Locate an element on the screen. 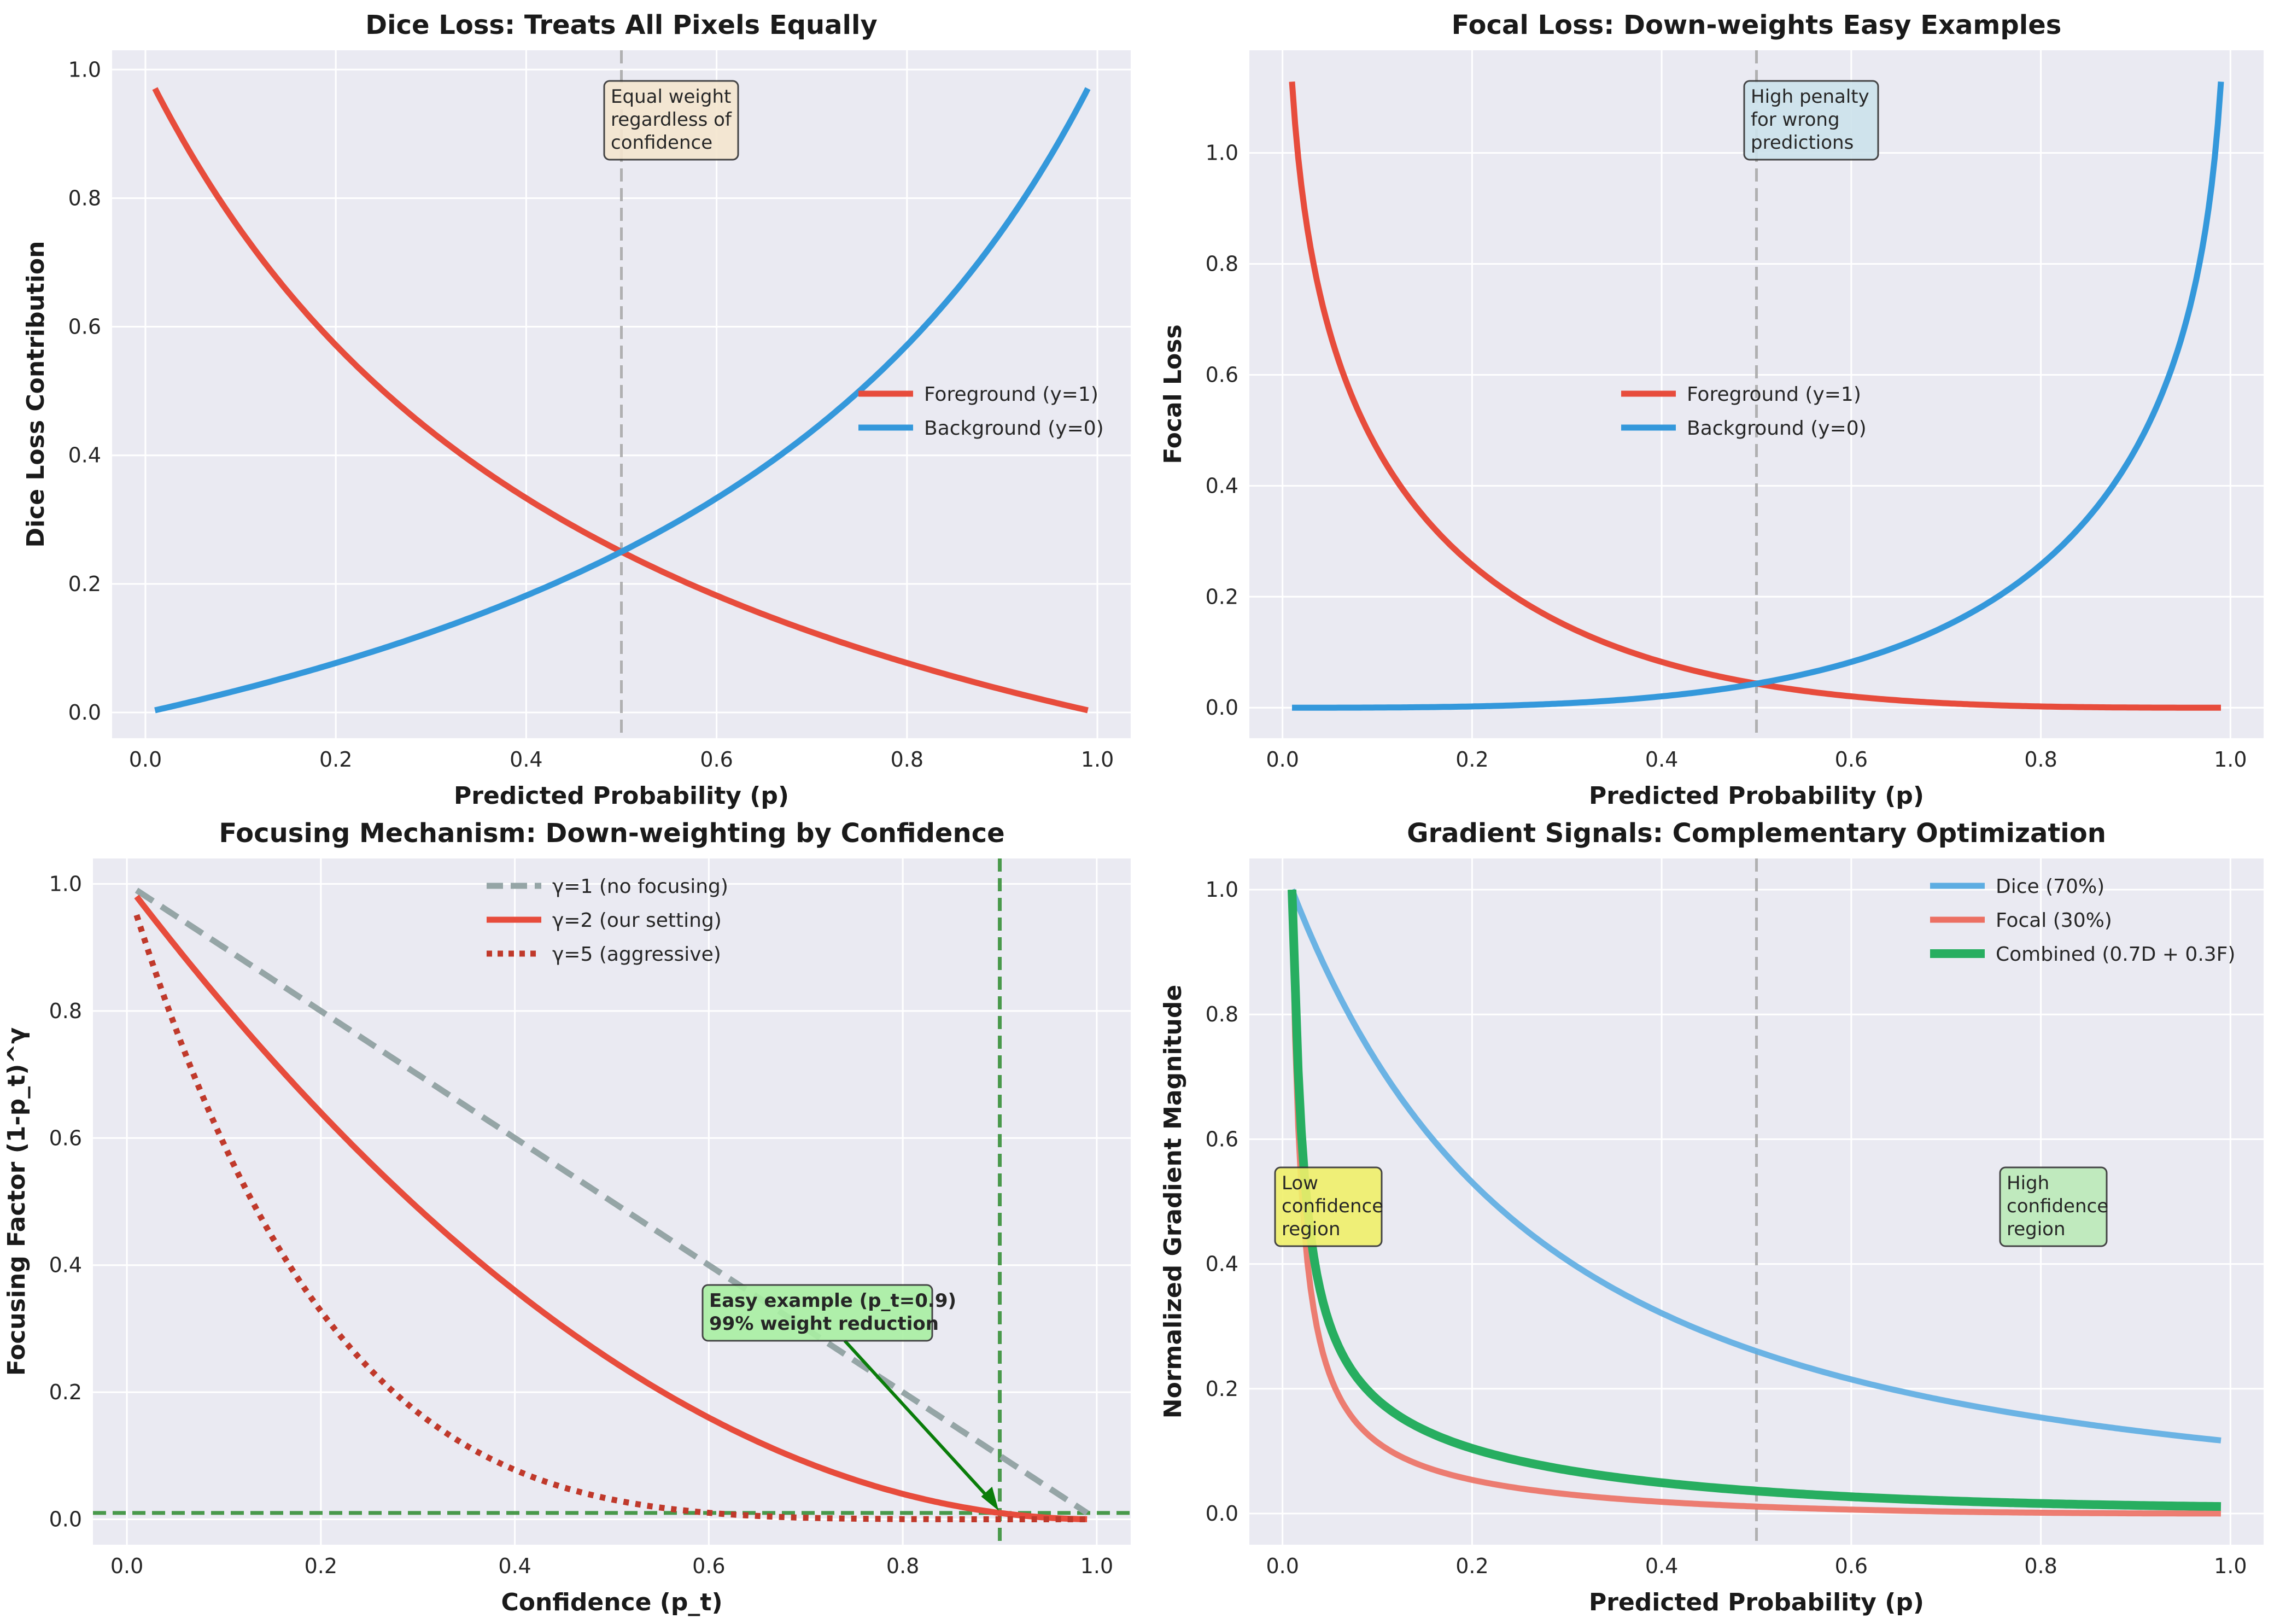  annotation-text: for wrong is located at coordinates (1796, 120).